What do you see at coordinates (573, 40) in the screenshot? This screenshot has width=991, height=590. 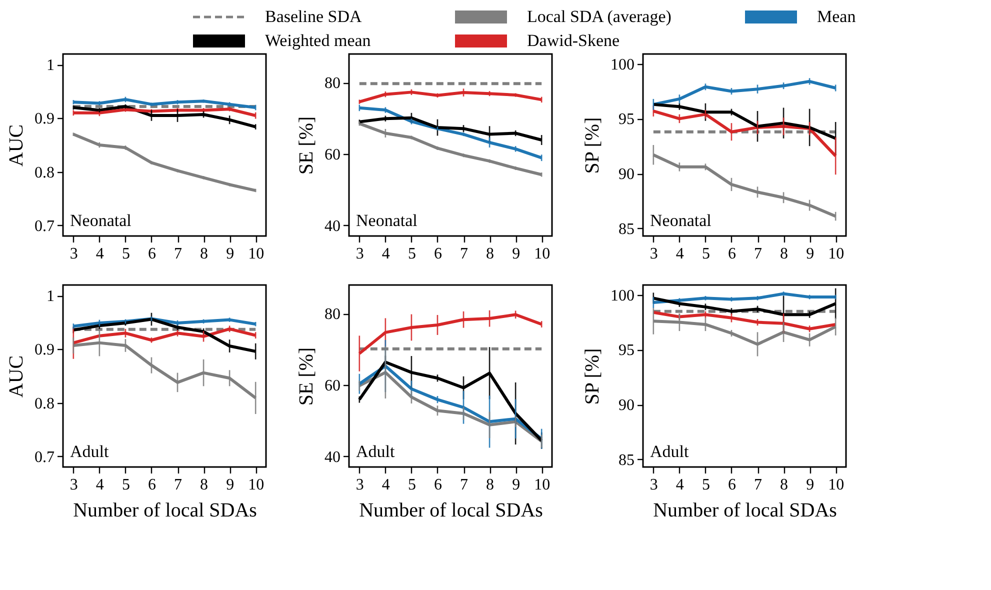 I see `legend-label: Dawid-Skene` at bounding box center [573, 40].